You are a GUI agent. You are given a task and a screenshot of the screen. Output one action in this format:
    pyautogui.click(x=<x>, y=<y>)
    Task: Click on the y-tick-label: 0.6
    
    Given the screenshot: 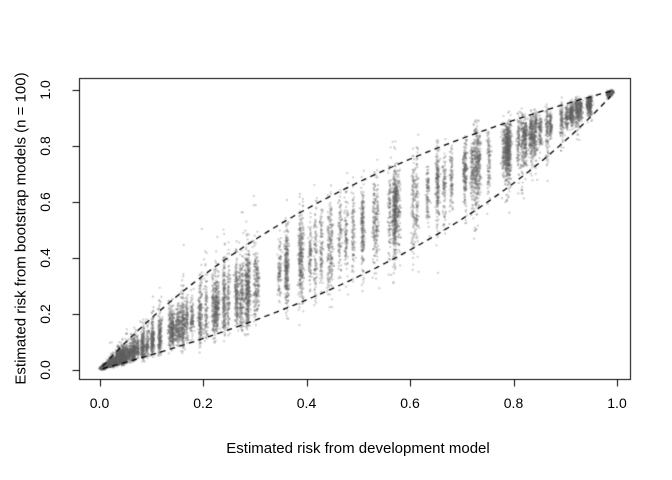 What is the action you would take?
    pyautogui.click(x=45, y=201)
    